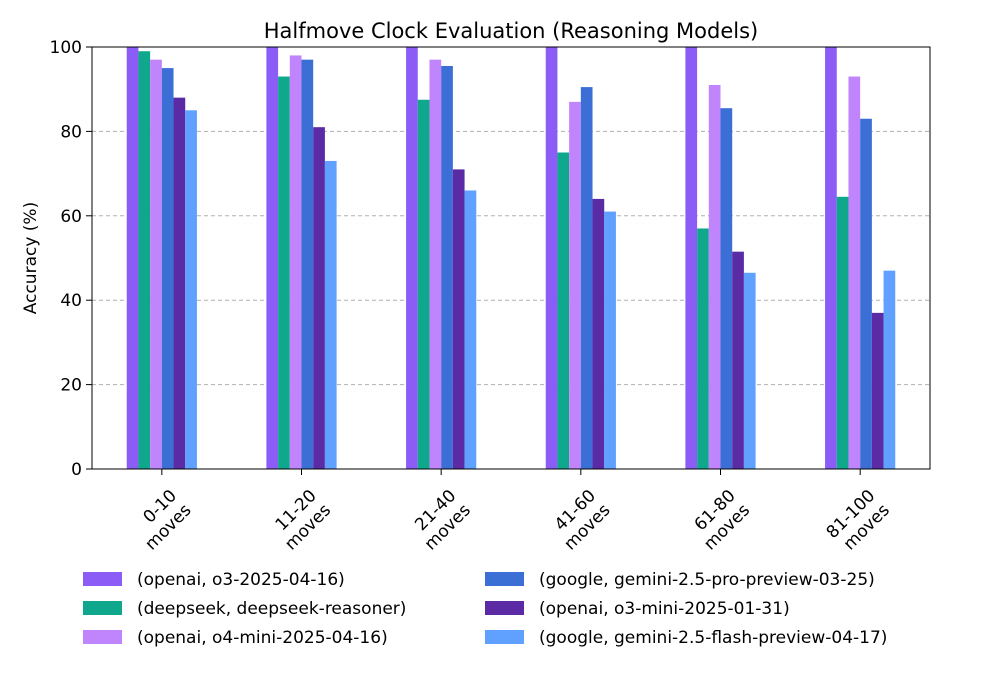  I want to click on x-tick-label: 81-100moves, so click(858, 521).